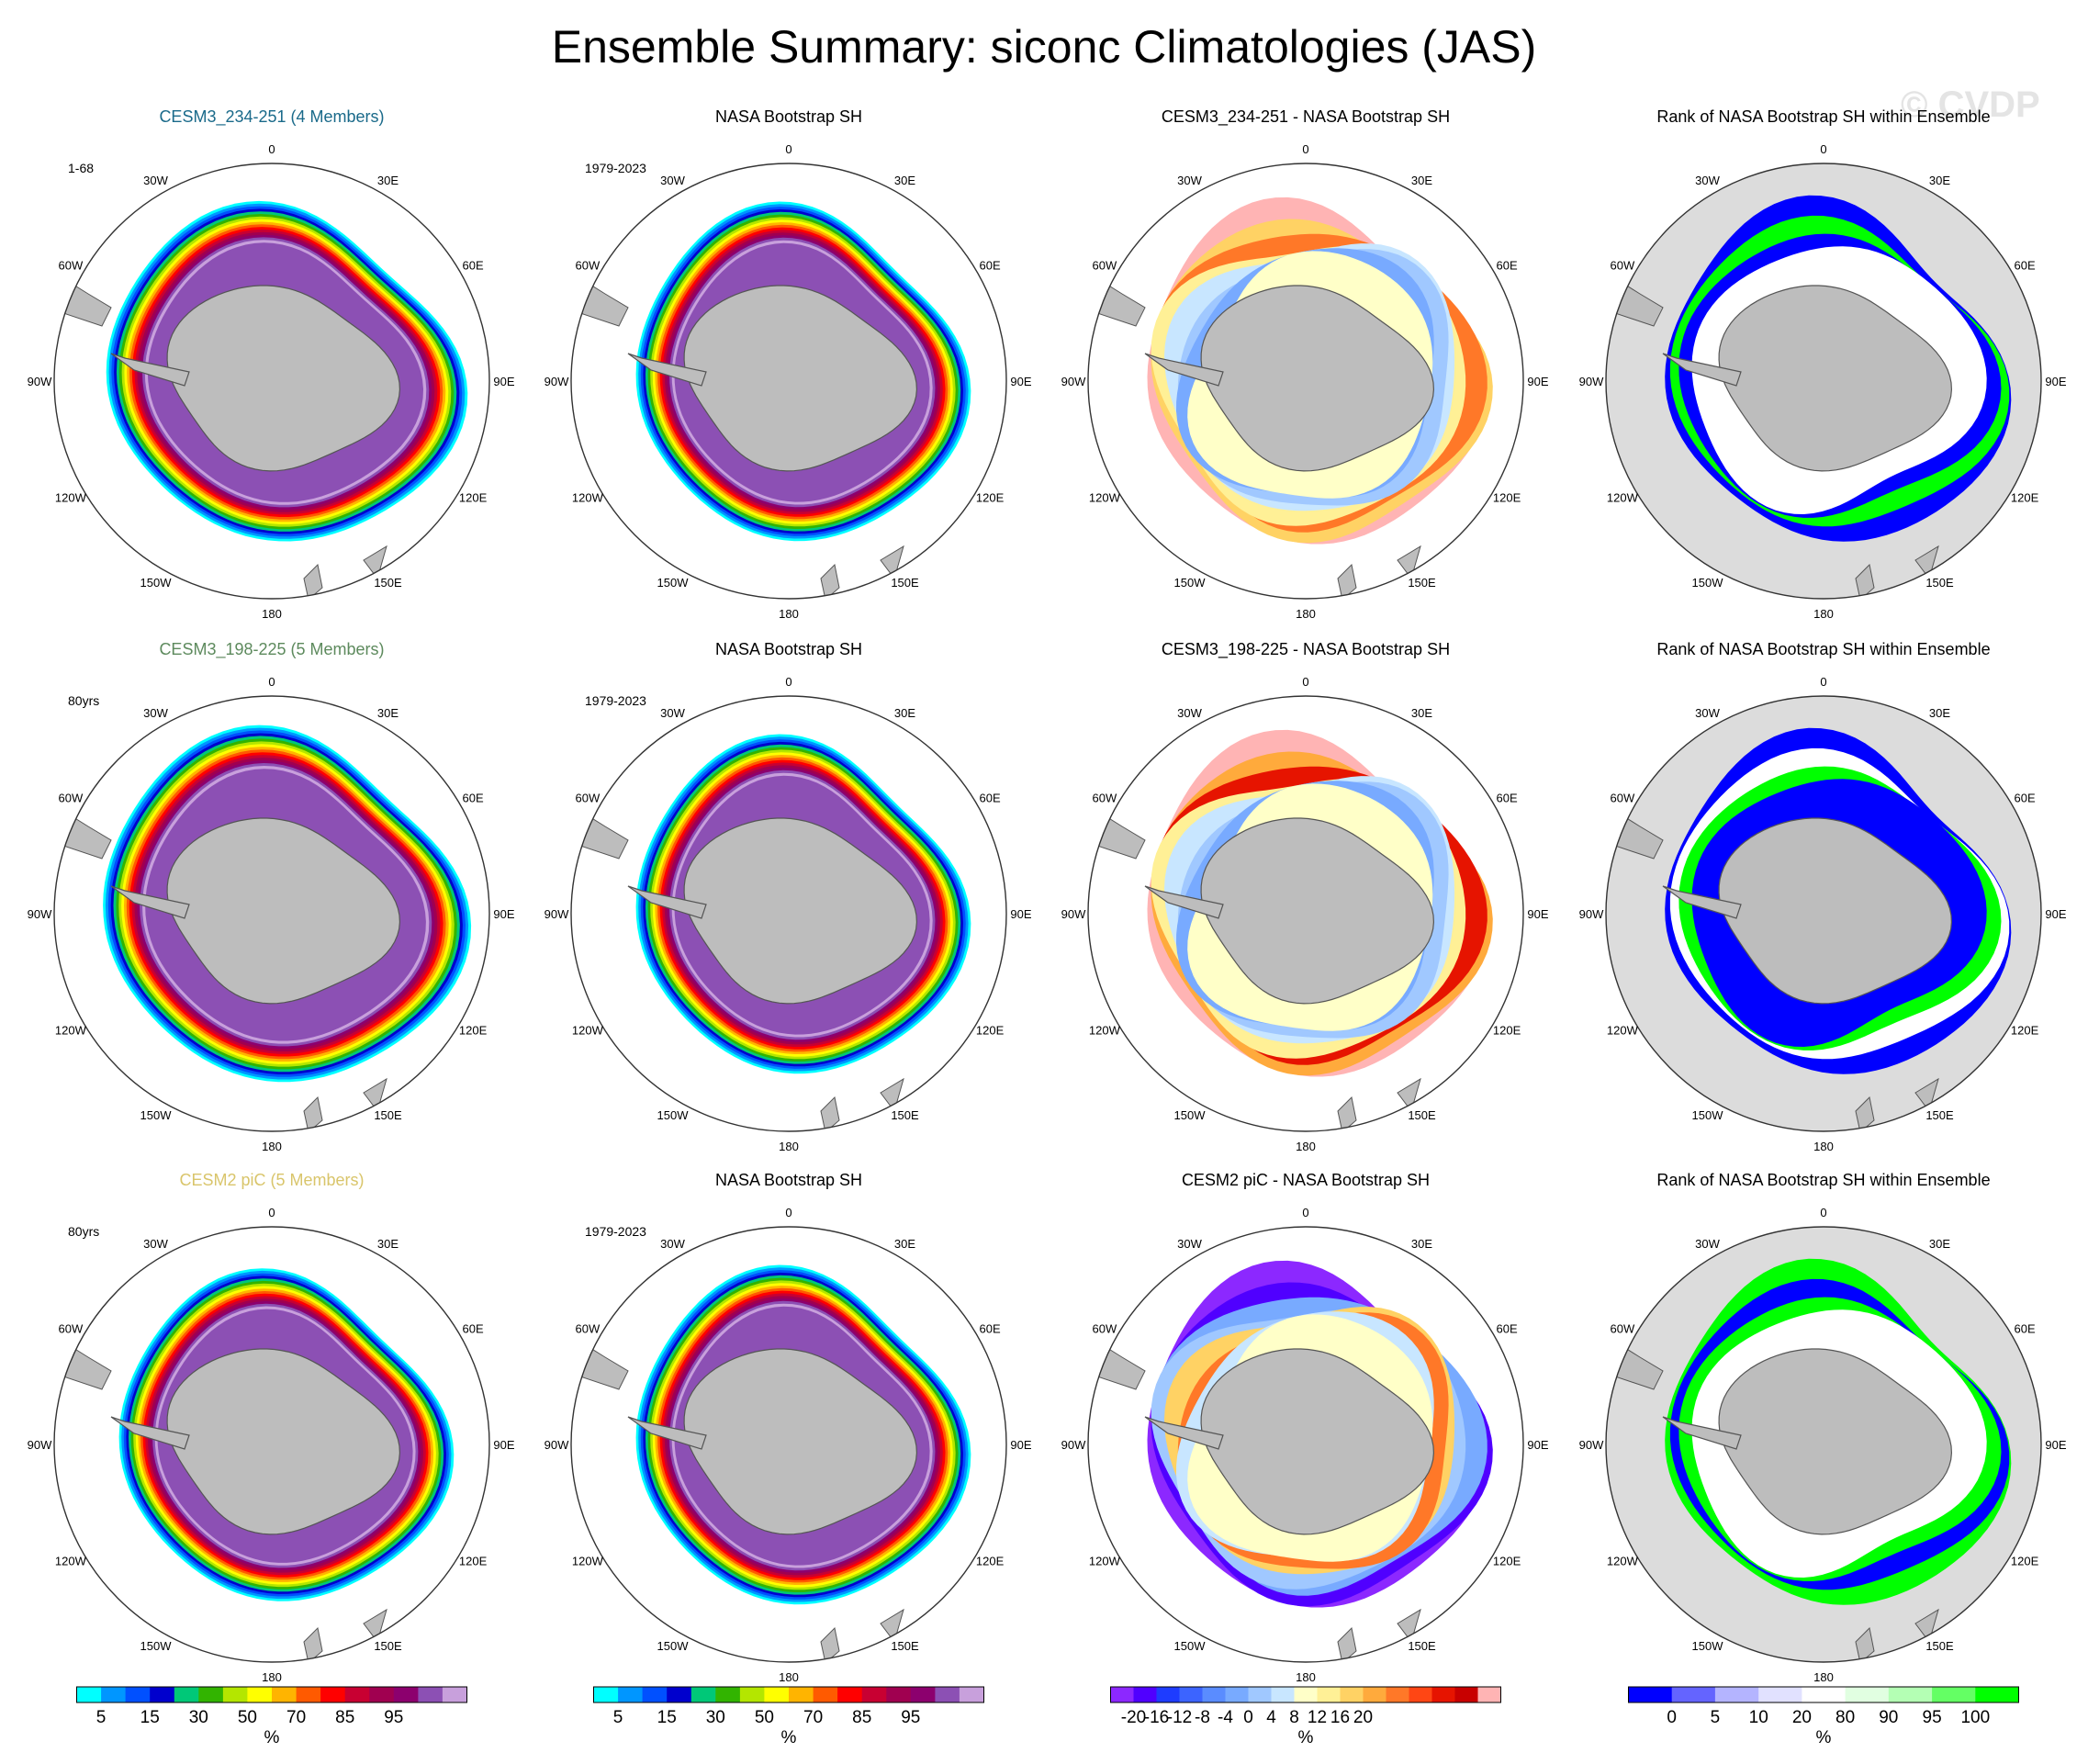 The height and width of the screenshot is (1764, 2088). I want to click on map-field, so click(771, 932).